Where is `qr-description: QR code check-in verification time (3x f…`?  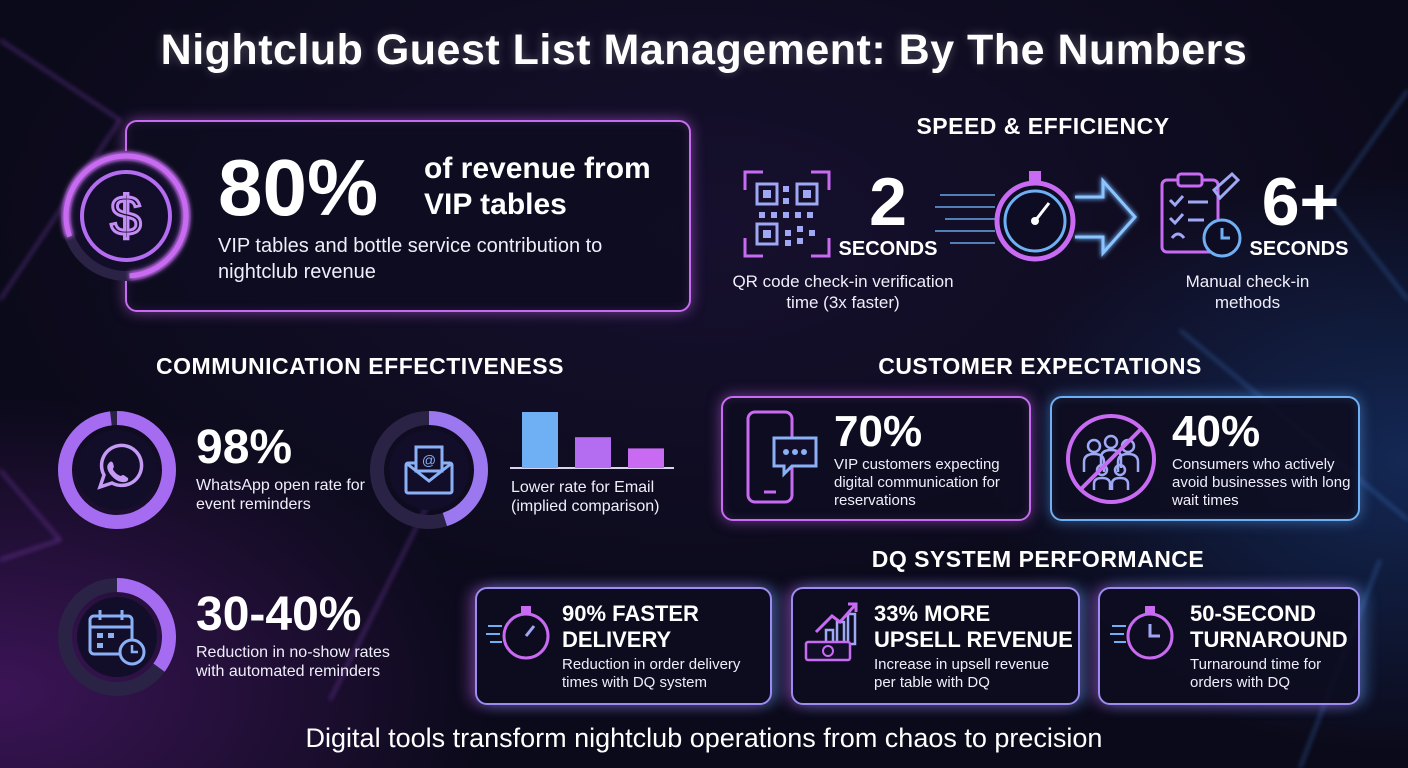
qr-description: QR code check-in verification time (3x f… is located at coordinates (843, 292).